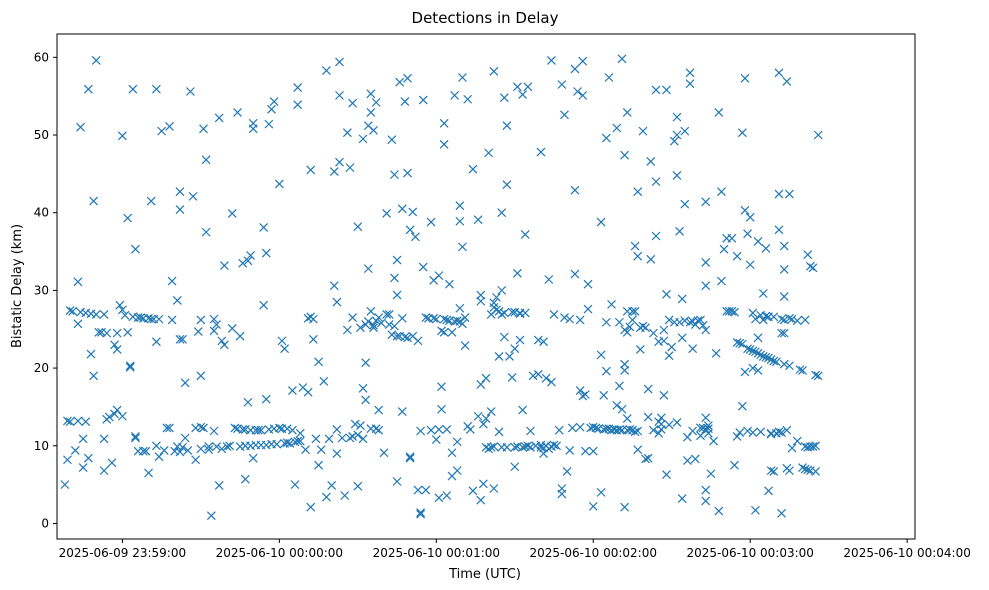  What do you see at coordinates (17, 286) in the screenshot?
I see `y-axis-label: Bistatic Delay (km)` at bounding box center [17, 286].